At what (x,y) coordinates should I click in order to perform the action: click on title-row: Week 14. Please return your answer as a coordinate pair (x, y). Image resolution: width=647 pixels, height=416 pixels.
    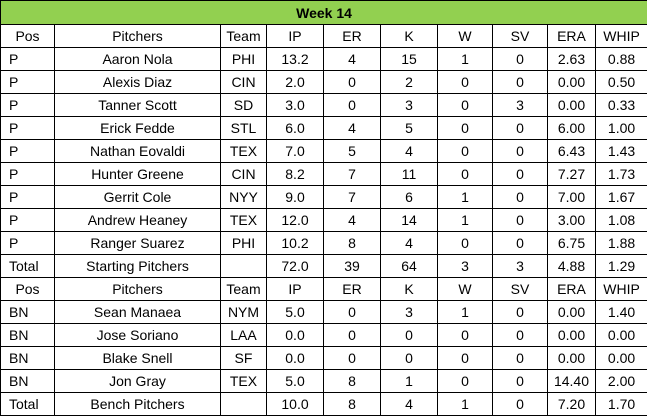
    Looking at the image, I should click on (323, 12).